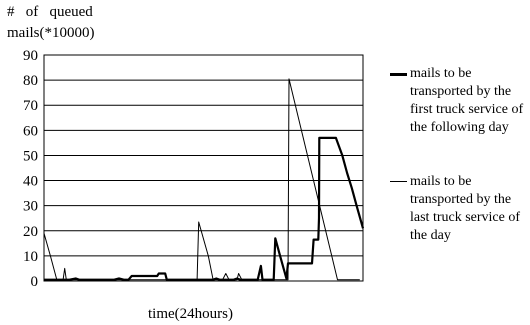  What do you see at coordinates (30, 232) in the screenshot?
I see `y-tick-label: 20` at bounding box center [30, 232].